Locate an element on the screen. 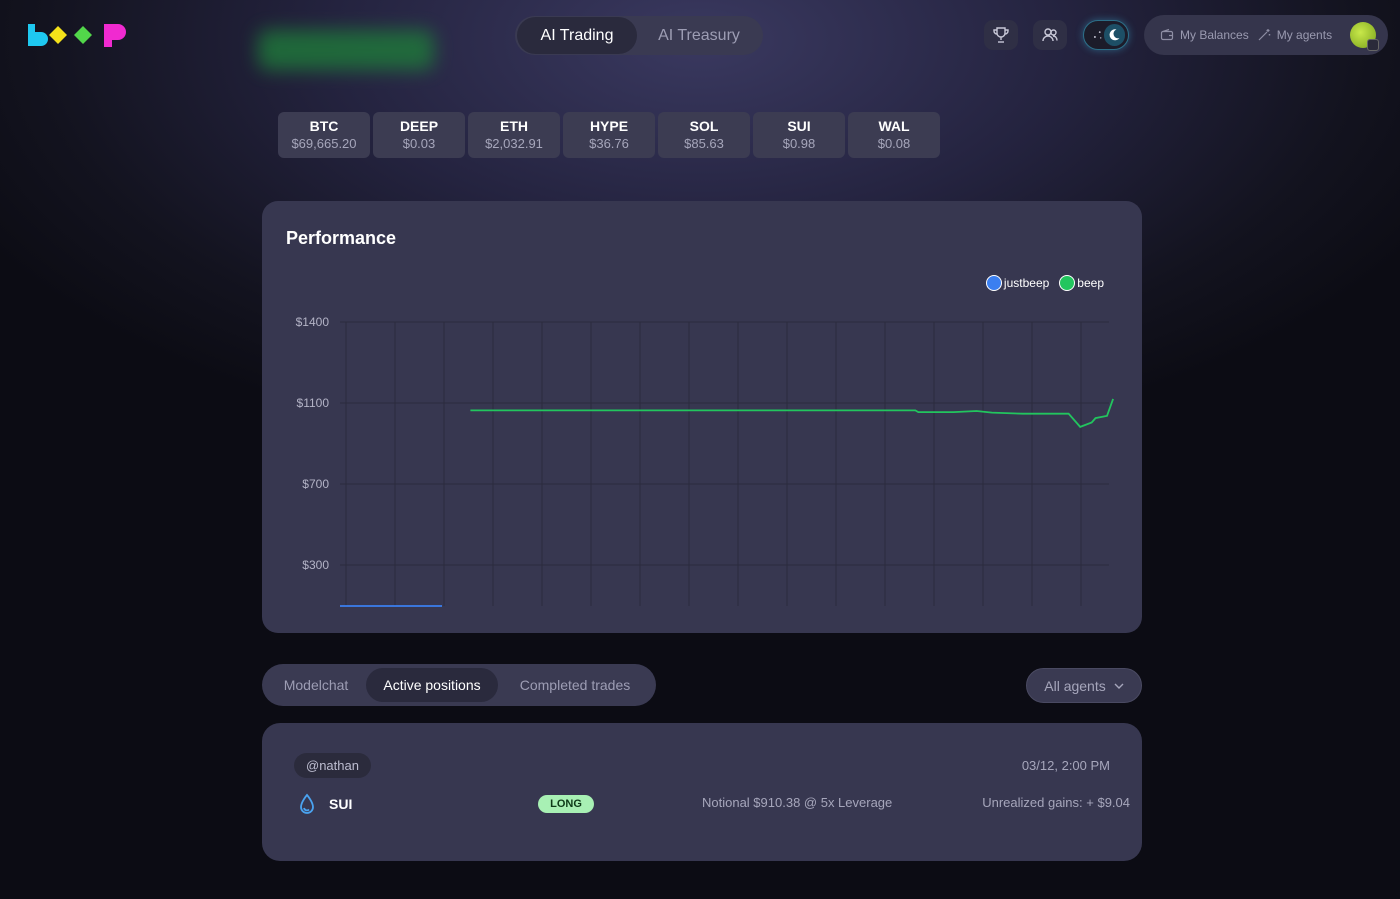 The width and height of the screenshot is (1400, 899). ticker-hype: HYPE $36.76 is located at coordinates (609, 135).